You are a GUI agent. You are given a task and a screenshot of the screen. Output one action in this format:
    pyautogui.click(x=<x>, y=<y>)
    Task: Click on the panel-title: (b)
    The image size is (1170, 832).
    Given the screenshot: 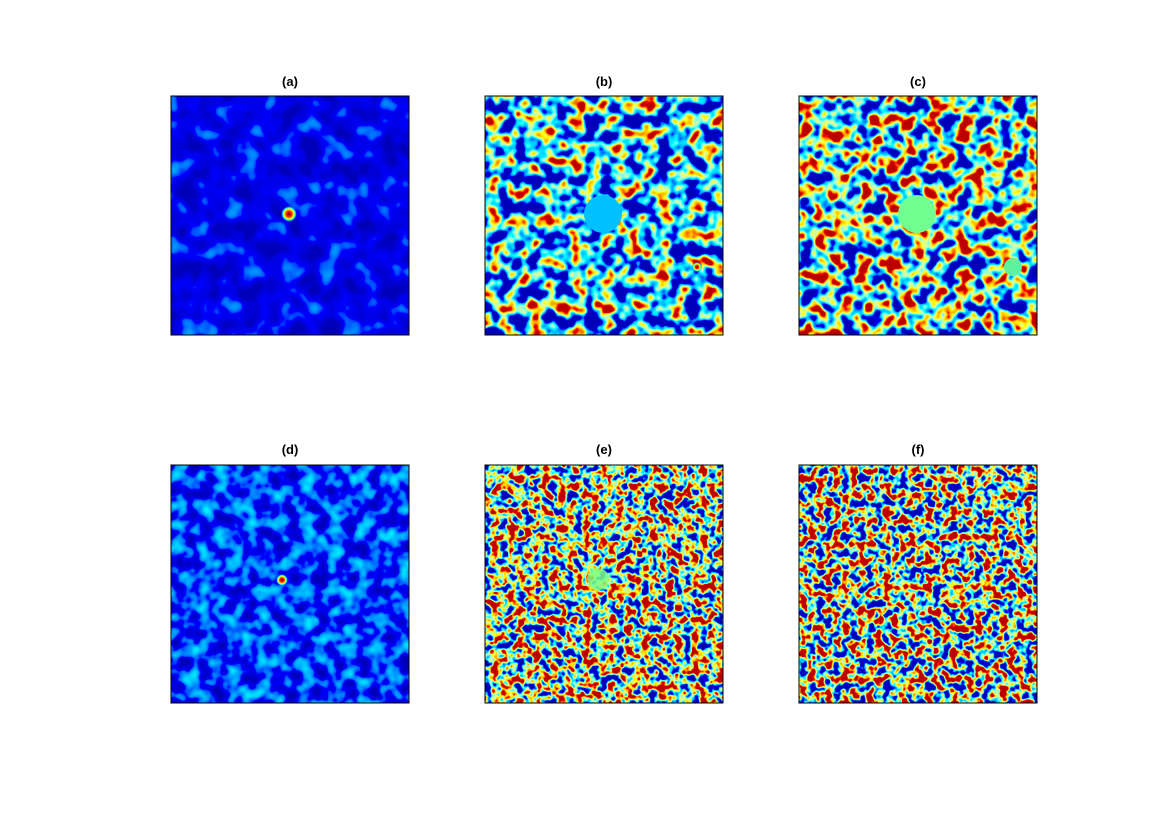 What is the action you would take?
    pyautogui.click(x=604, y=81)
    